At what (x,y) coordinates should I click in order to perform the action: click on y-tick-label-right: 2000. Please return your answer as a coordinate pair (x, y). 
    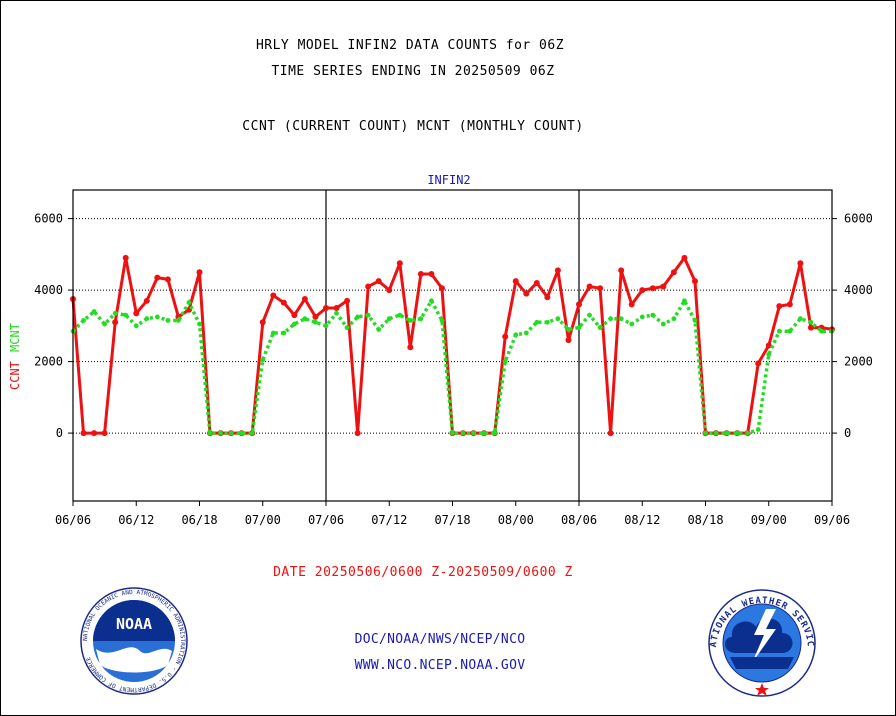
    Looking at the image, I should click on (858, 362).